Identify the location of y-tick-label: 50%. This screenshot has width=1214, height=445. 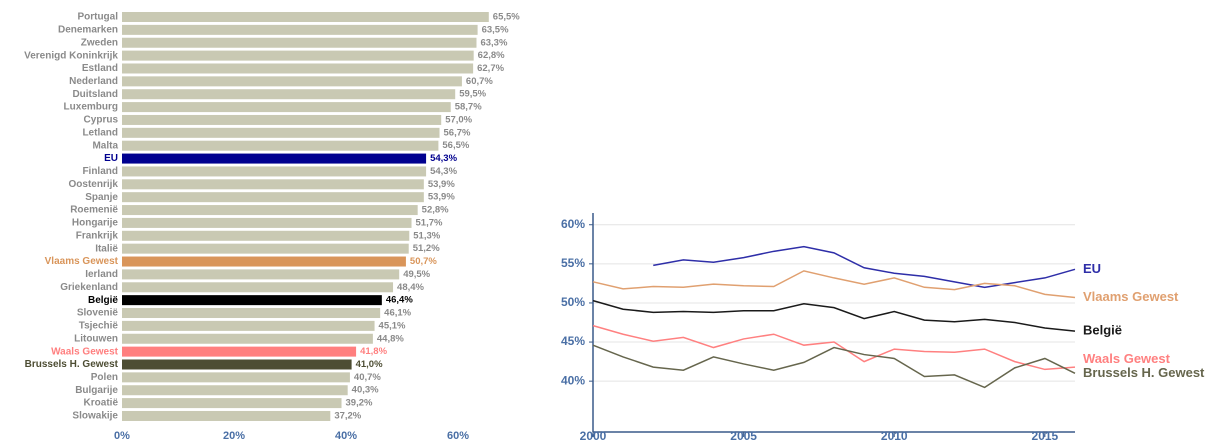
(573, 302).